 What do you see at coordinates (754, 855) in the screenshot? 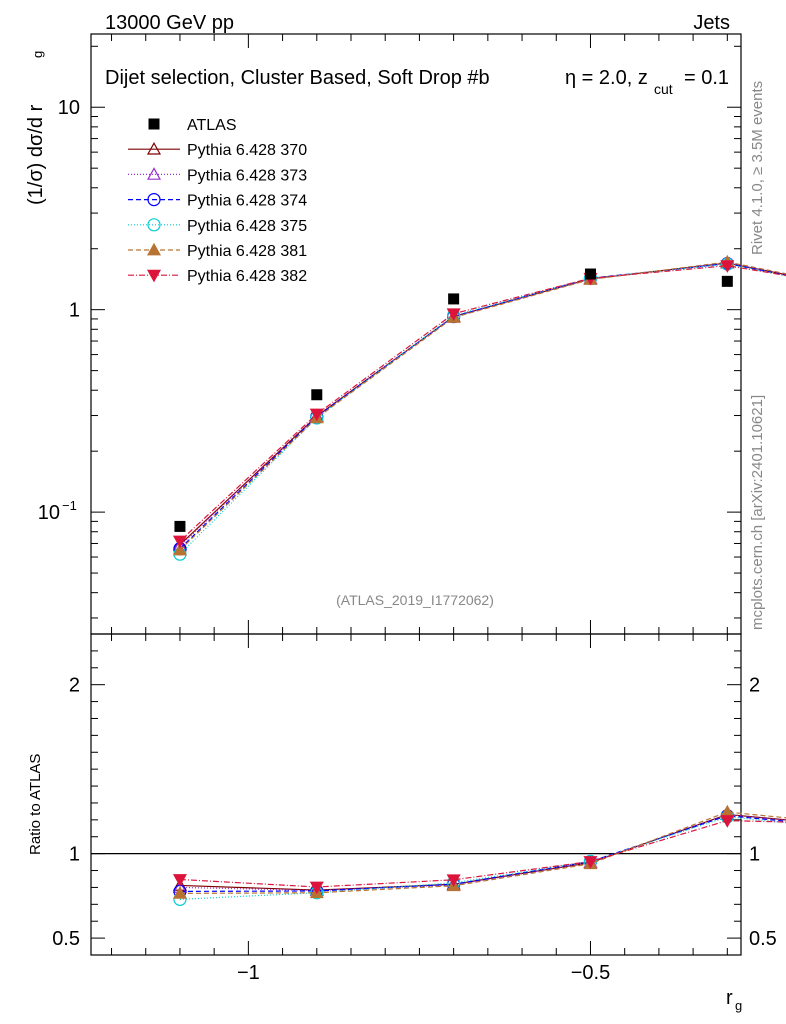
I see `ratio-y-tick-label-right: 1` at bounding box center [754, 855].